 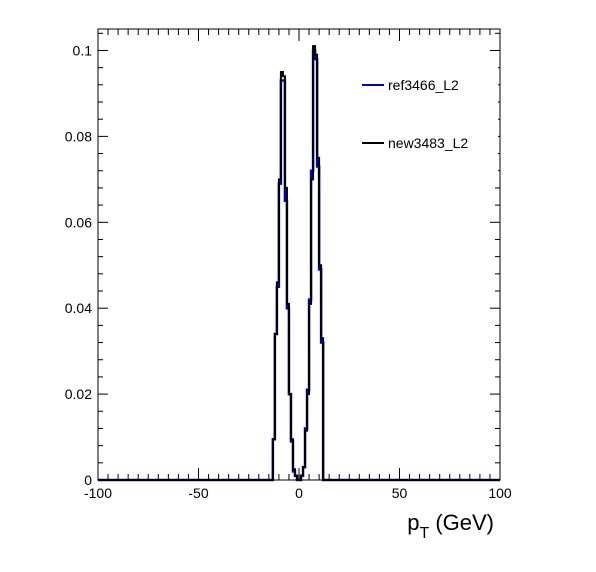 What do you see at coordinates (78, 222) in the screenshot?
I see `y-tick-label: 0.06` at bounding box center [78, 222].